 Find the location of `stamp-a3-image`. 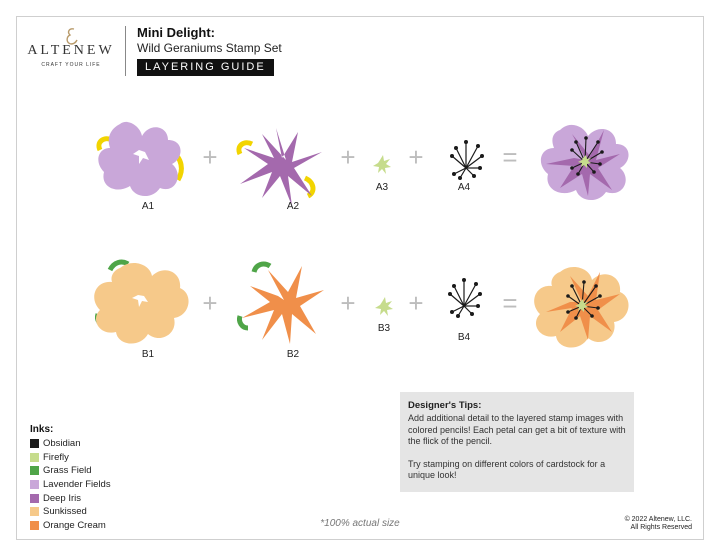

stamp-a3-image is located at coordinates (382, 164).